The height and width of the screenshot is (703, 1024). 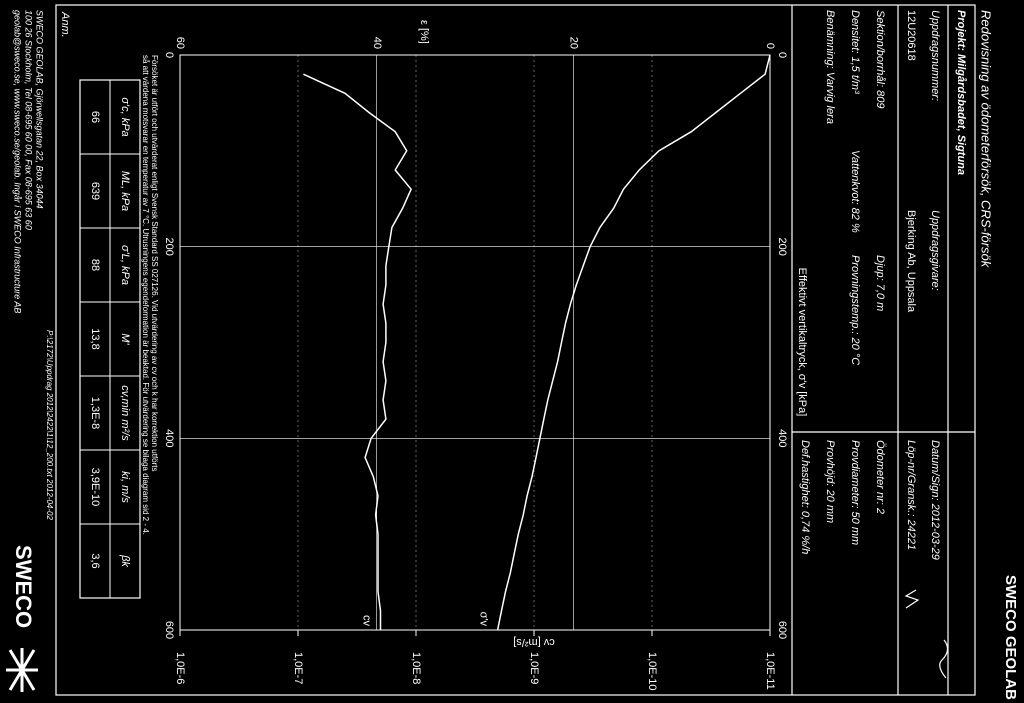 I want to click on remark: Anm., so click(x=65, y=24).